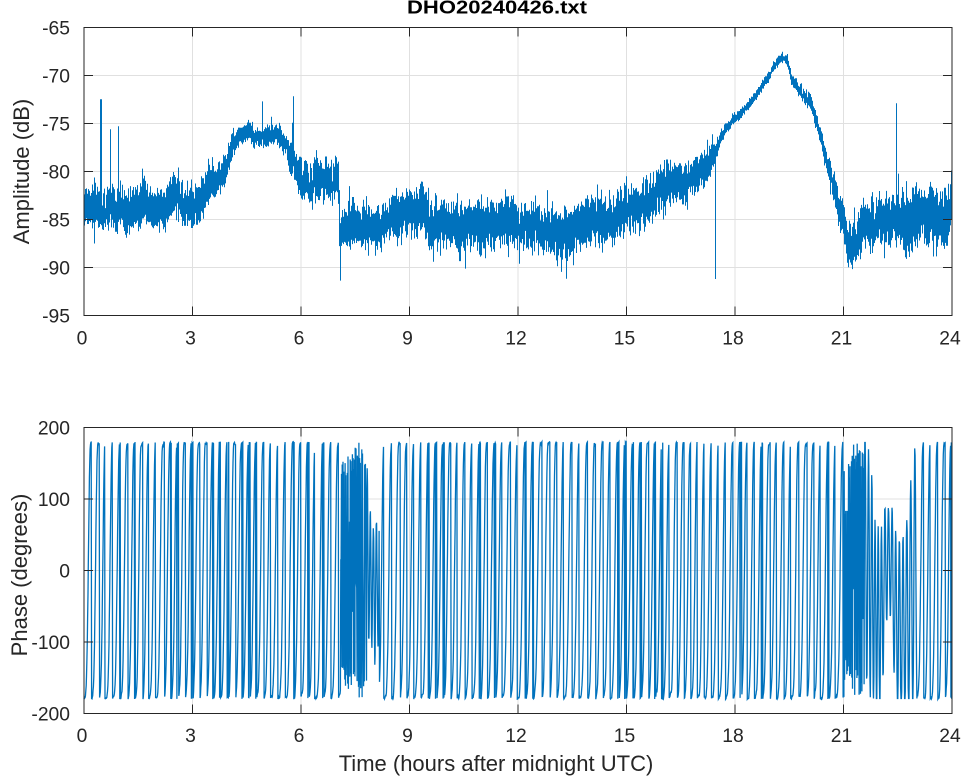 This screenshot has width=964, height=778. I want to click on svg-text: -85, so click(56, 221).